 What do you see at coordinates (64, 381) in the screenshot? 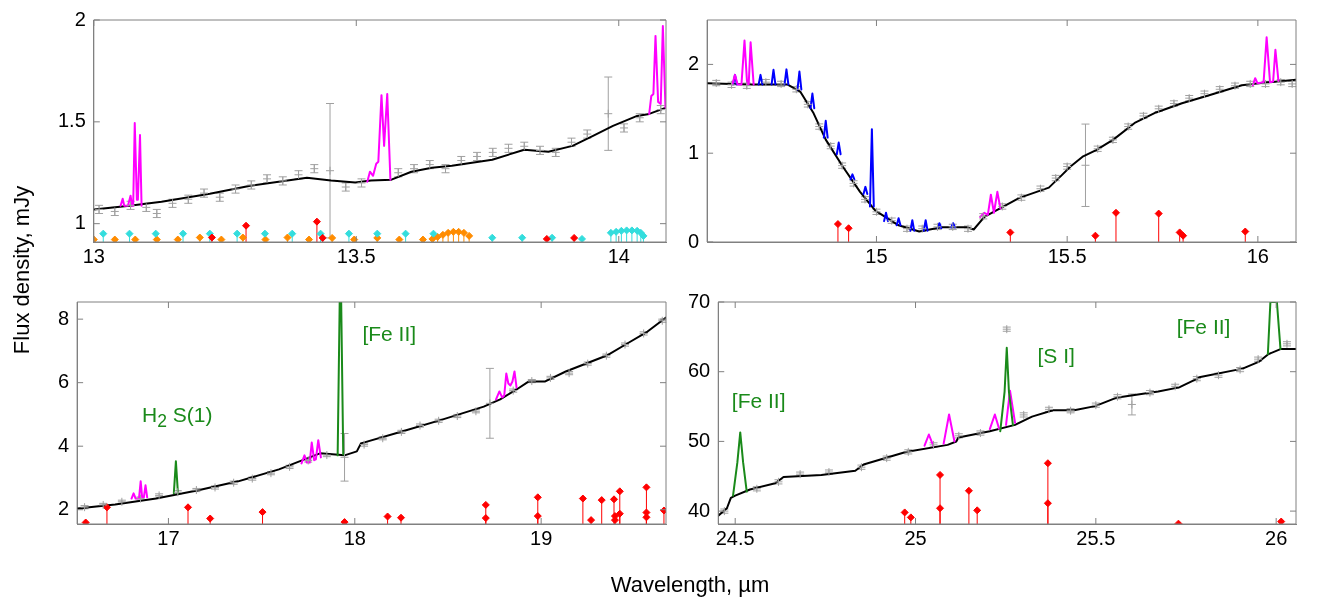
I see `y-tick-label: 6` at bounding box center [64, 381].